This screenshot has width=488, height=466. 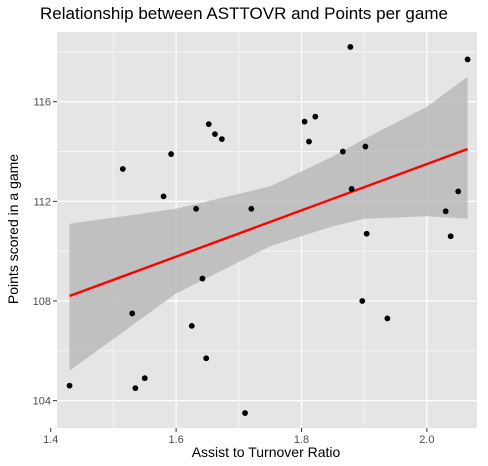 I want to click on x-tick-label: 2.0, so click(x=426, y=440).